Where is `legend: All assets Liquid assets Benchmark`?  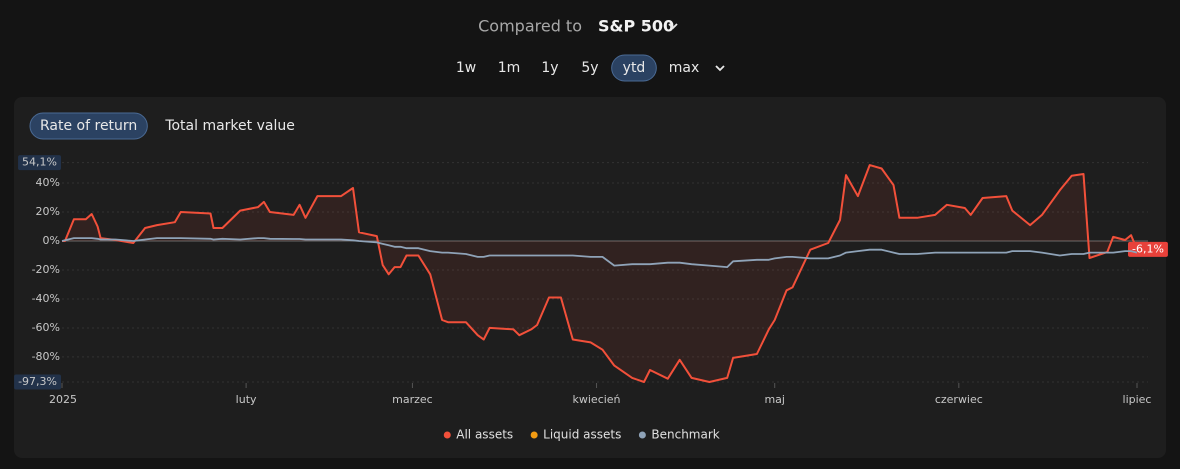 legend: All assets Liquid assets Benchmark is located at coordinates (581, 435).